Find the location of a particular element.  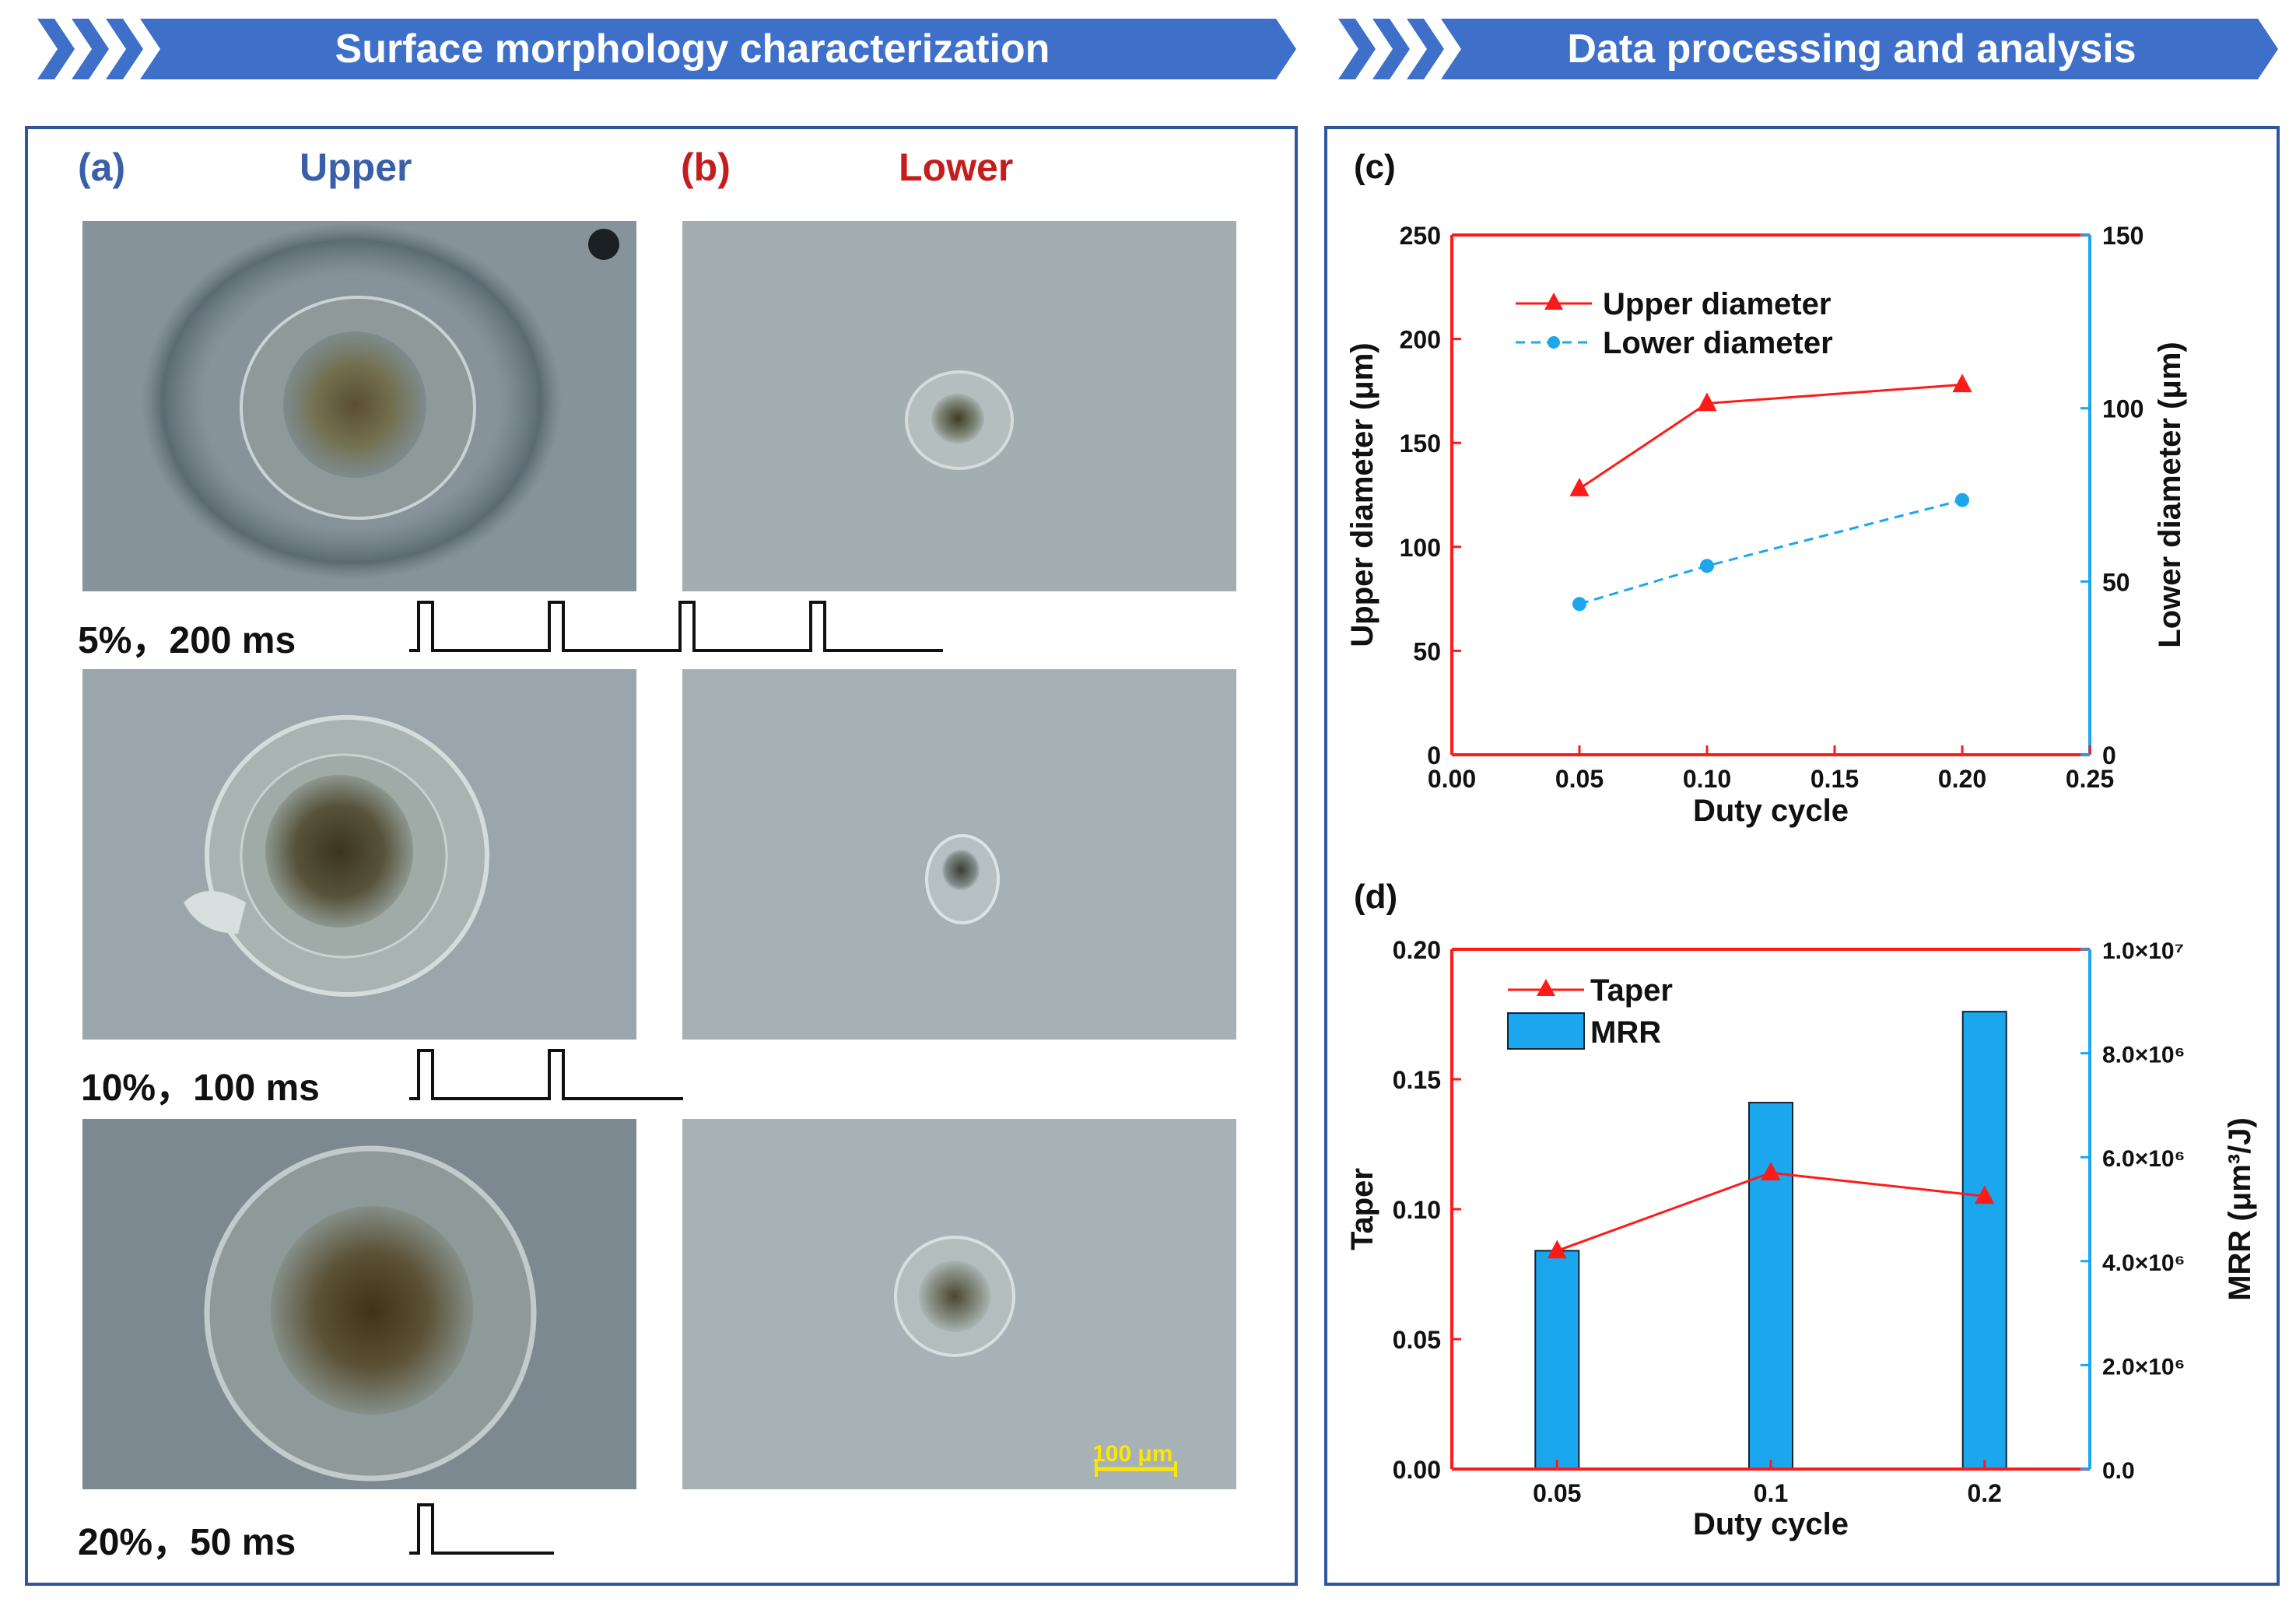

pulse-waveform-5pct is located at coordinates (676, 626).